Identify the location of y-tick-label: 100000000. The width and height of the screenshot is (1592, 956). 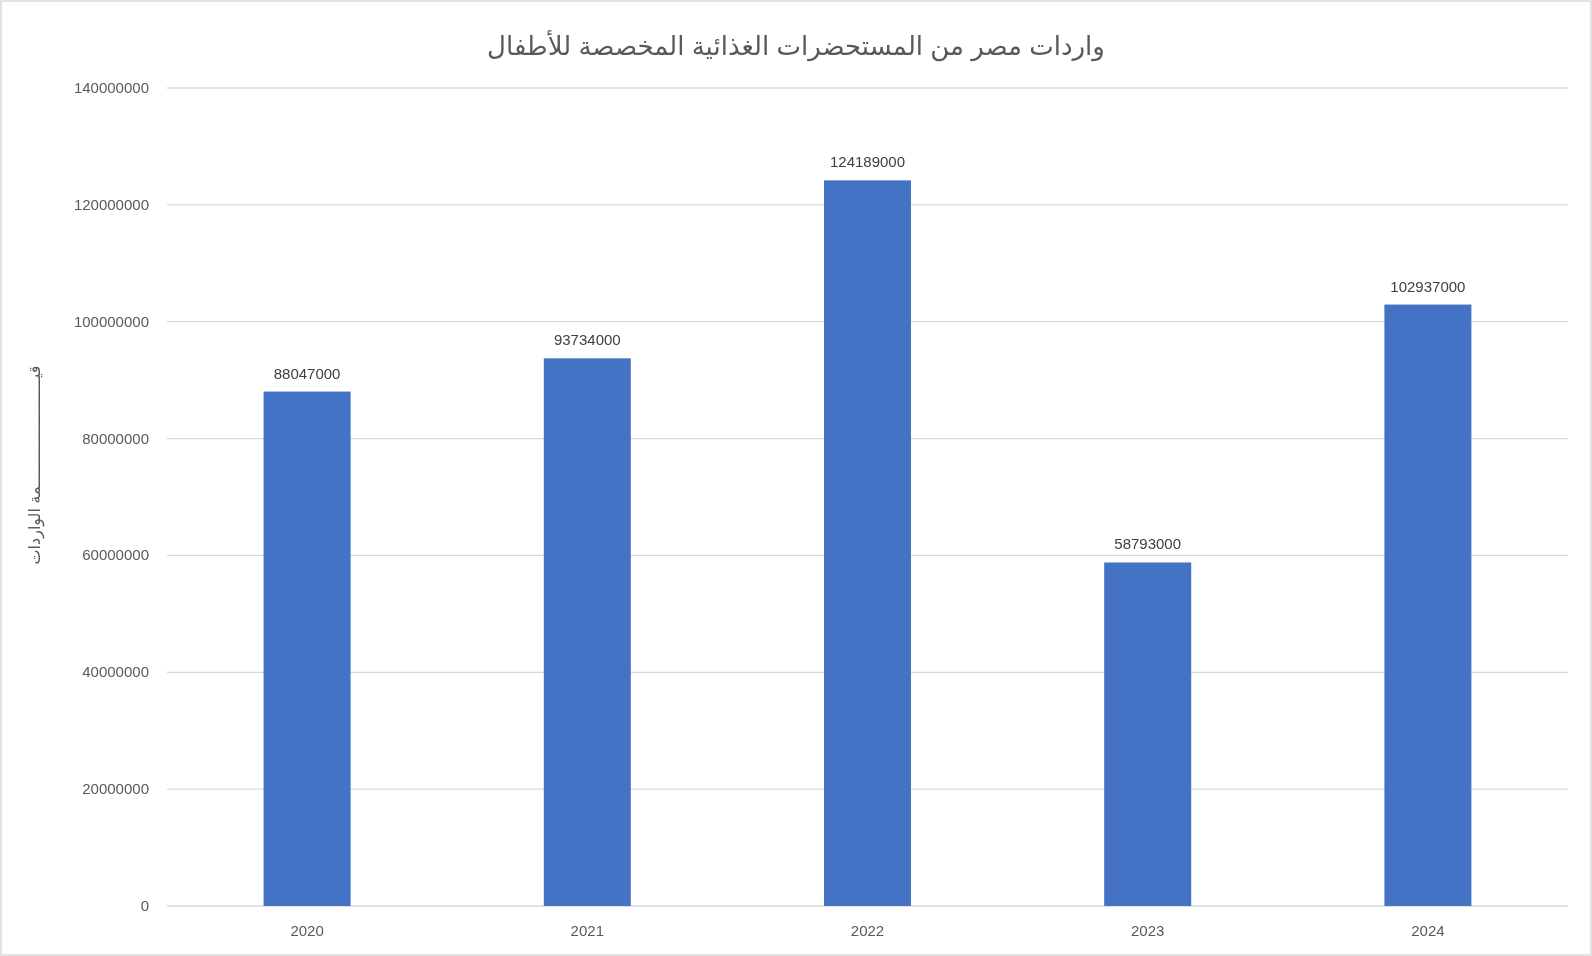
(111, 321).